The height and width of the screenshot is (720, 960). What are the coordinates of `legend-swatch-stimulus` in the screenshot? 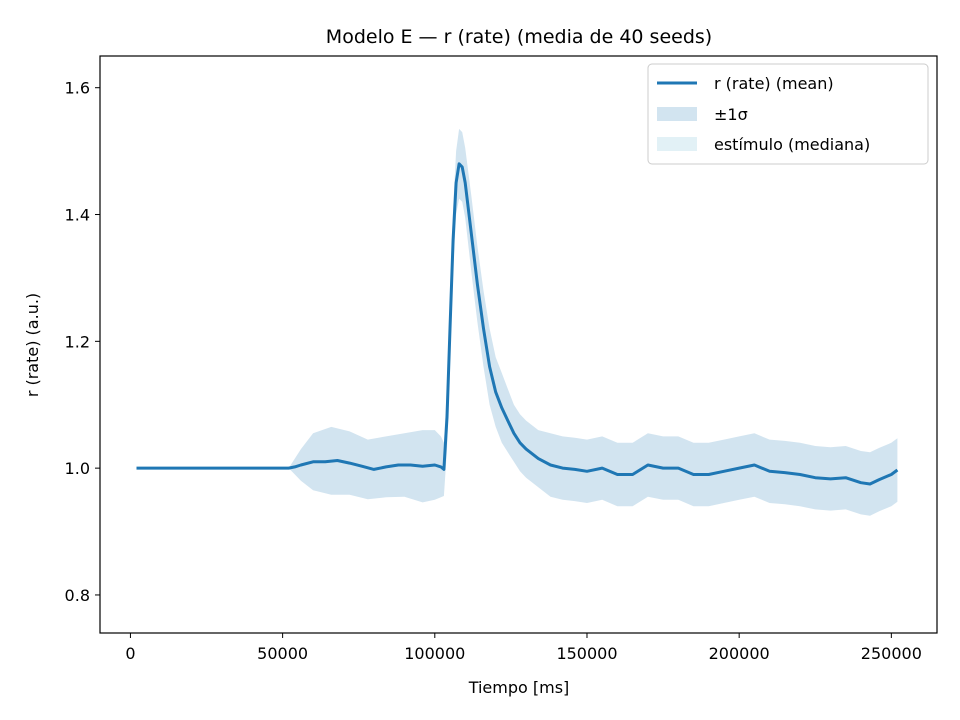 It's located at (677, 144).